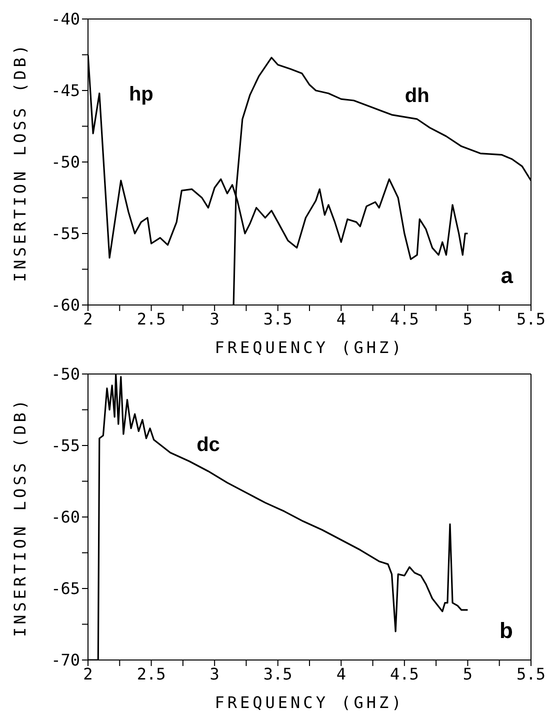  Describe the element at coordinates (65, 19) in the screenshot. I see `y-tick-label: -40` at that location.